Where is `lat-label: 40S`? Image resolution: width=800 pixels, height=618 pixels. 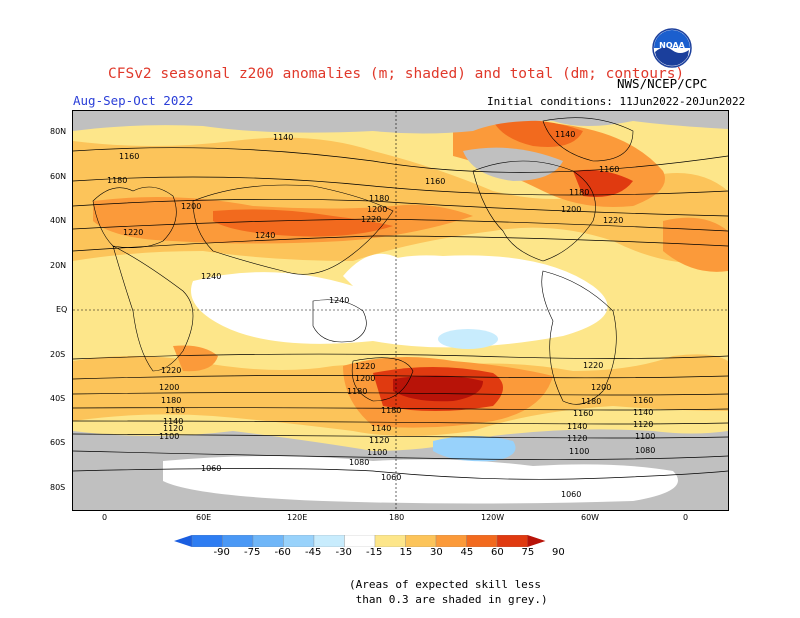
lat-label: 40S is located at coordinates (58, 398).